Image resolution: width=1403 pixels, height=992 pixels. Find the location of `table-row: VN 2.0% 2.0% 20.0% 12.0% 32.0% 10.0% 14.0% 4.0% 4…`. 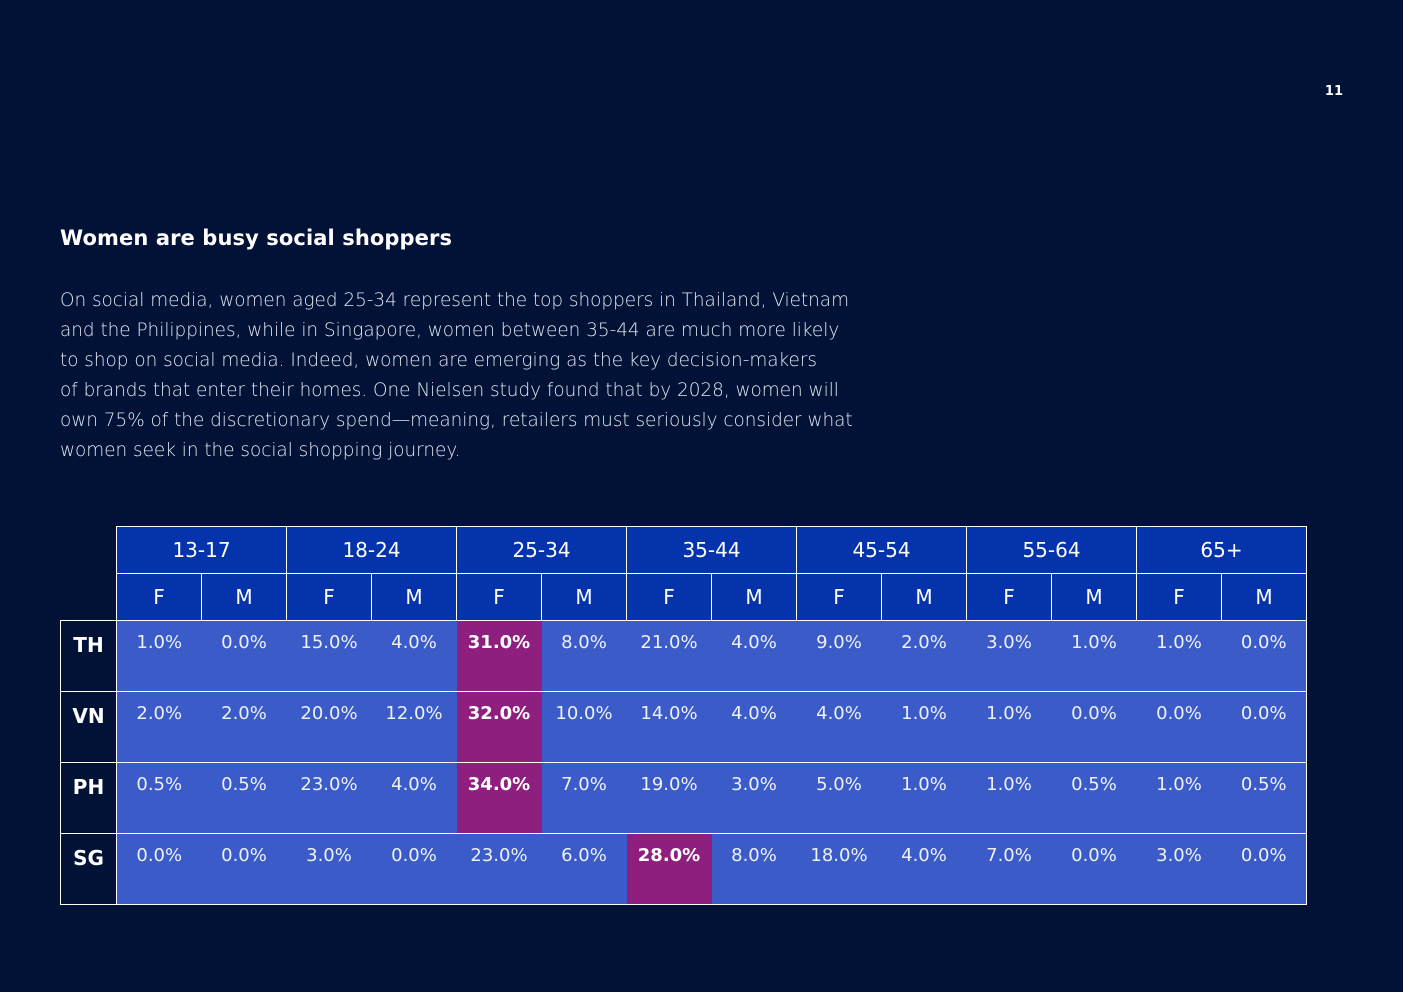

table-row: VN 2.0% 2.0% 20.0% 12.0% 32.0% 10.0% 14.0% 4.0% 4… is located at coordinates (683, 727).